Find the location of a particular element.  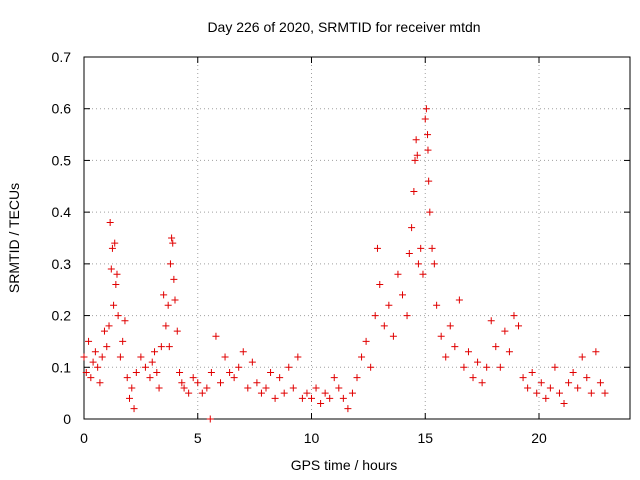

y-tick-label: 0 is located at coordinates (67, 419).